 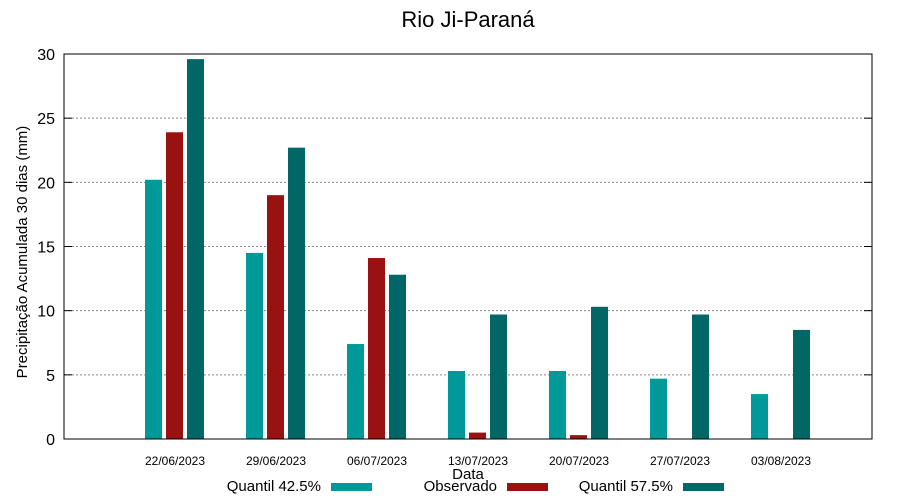 I want to click on legend: Quantil 42.5% Observado Quantil 57.5%, so click(x=475, y=486).